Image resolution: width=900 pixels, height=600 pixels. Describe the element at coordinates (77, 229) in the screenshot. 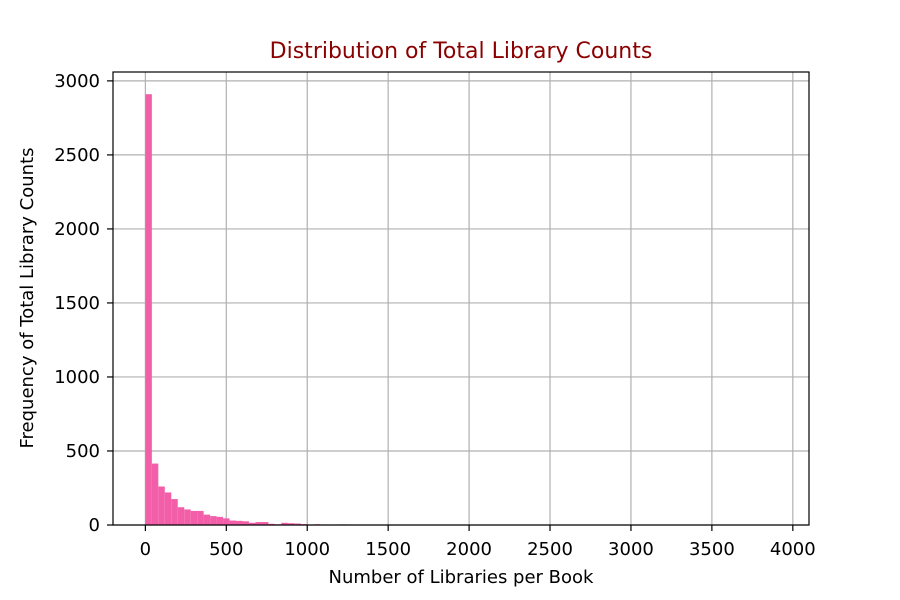

I see `y-tick-label: 2000` at that location.